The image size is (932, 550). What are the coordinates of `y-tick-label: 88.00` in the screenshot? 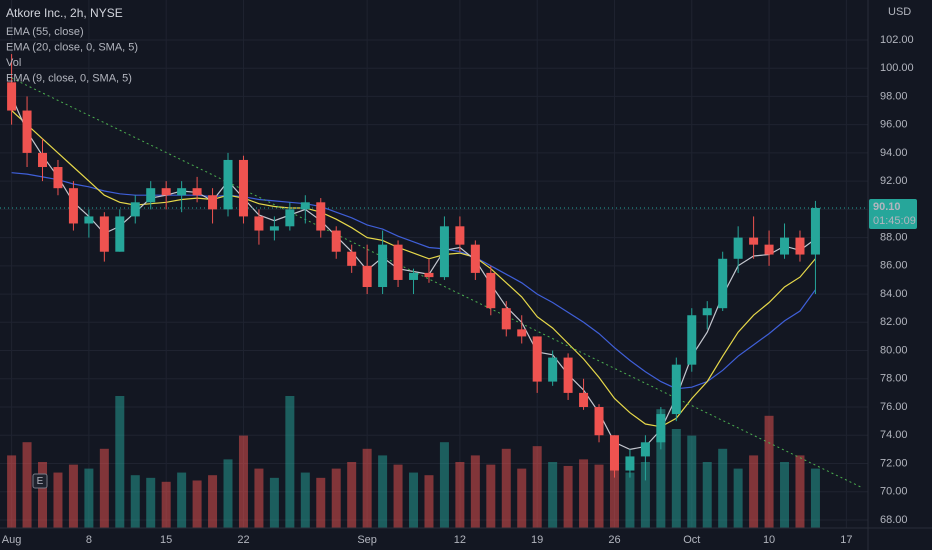 It's located at (894, 238).